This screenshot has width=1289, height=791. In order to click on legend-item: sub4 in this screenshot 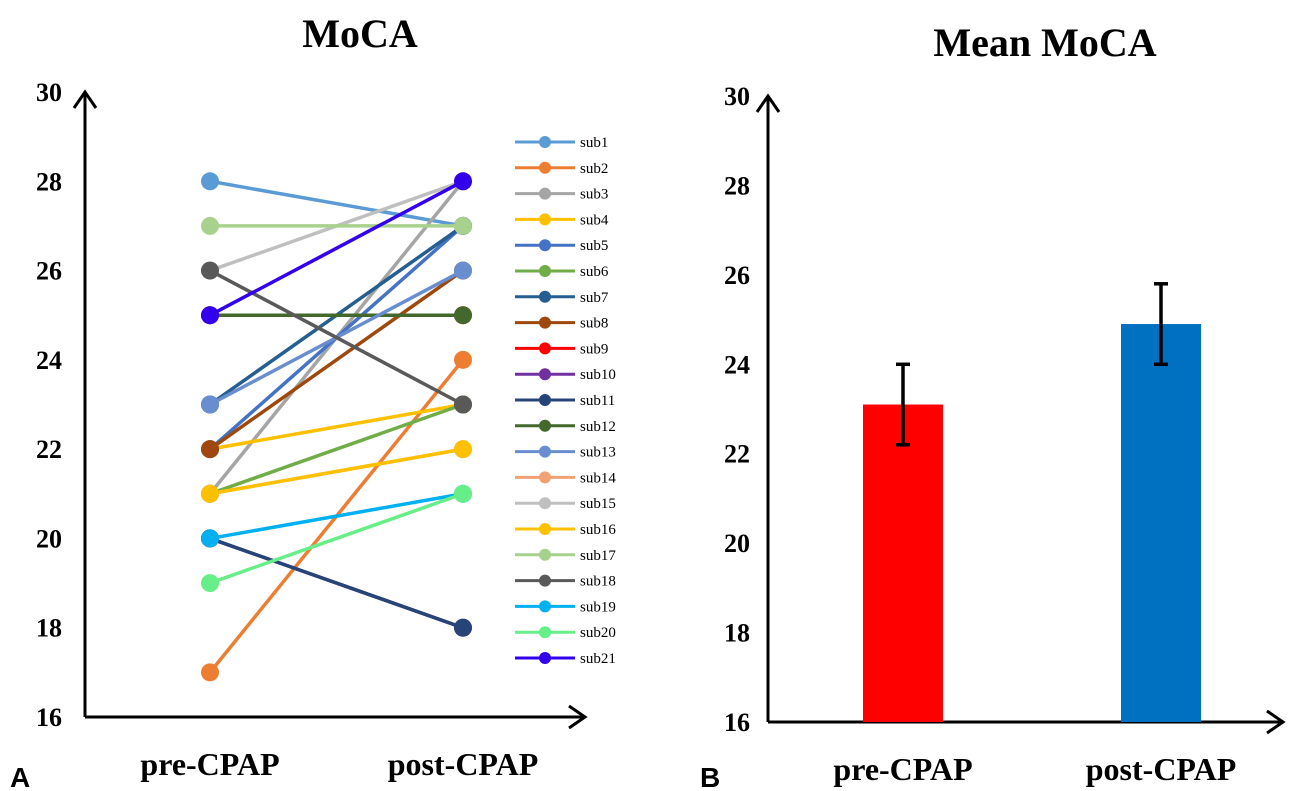, I will do `click(562, 220)`.